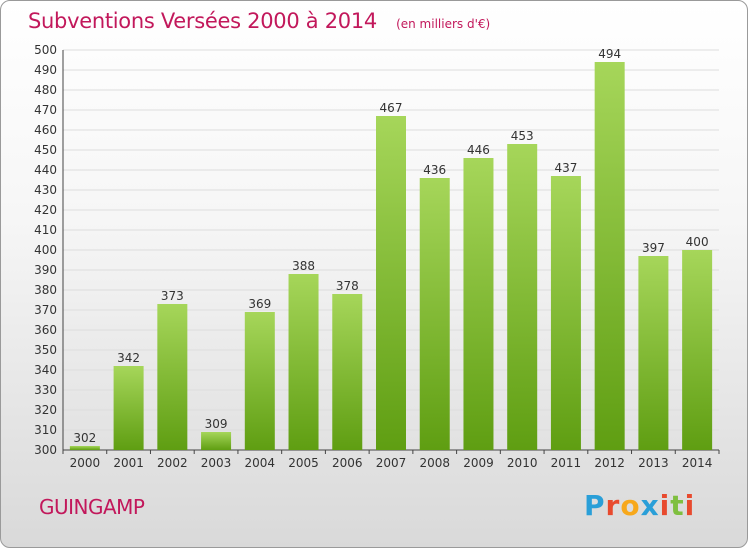 The image size is (750, 550). What do you see at coordinates (45, 170) in the screenshot?
I see `y-tick-label: 440` at bounding box center [45, 170].